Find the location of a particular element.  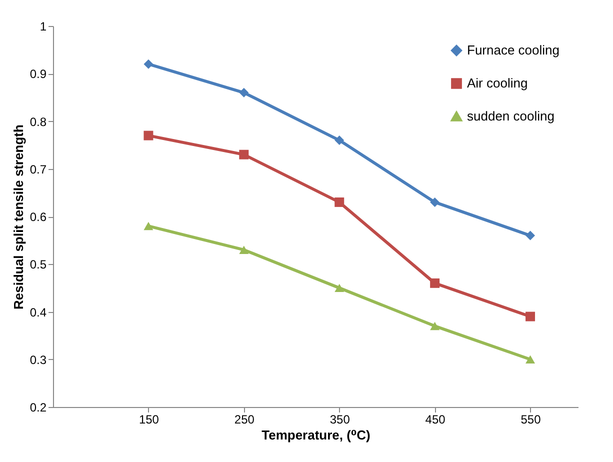

y-tick-label: 0.5 is located at coordinates (38, 265).